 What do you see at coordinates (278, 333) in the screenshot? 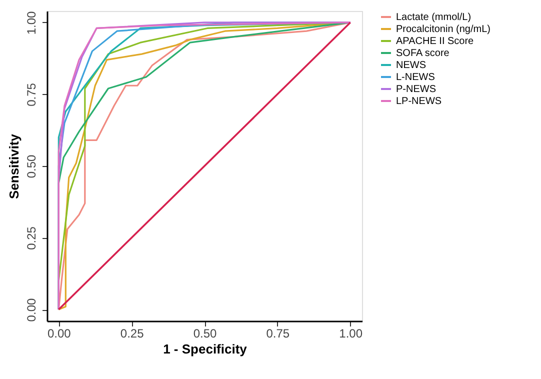
I see `x-tick-label: 0.75` at bounding box center [278, 333].